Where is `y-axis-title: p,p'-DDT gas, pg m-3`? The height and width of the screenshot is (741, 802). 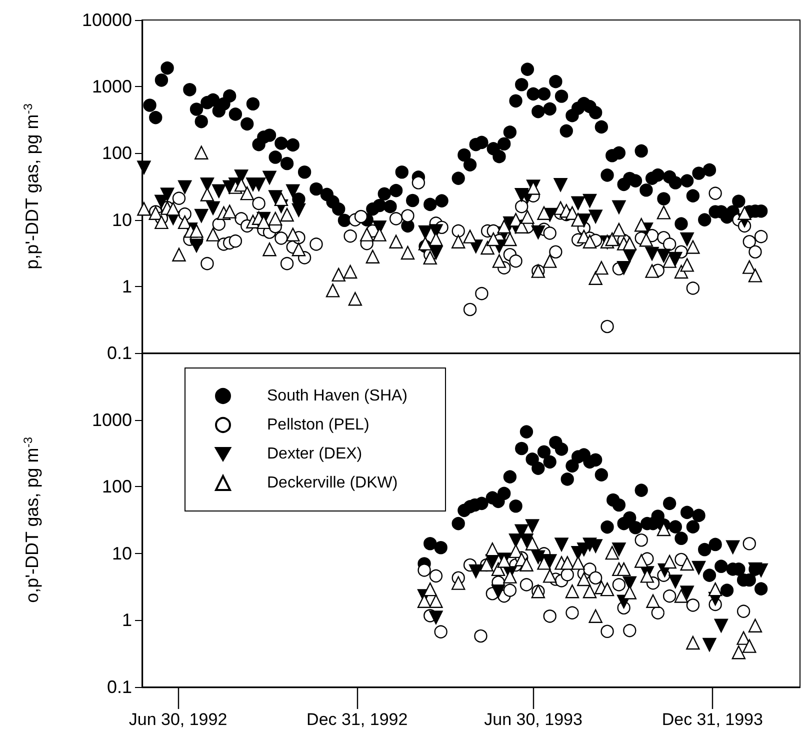 y-axis-title: p,p'-DDT gas, pg m-3 is located at coordinates (31, 186).